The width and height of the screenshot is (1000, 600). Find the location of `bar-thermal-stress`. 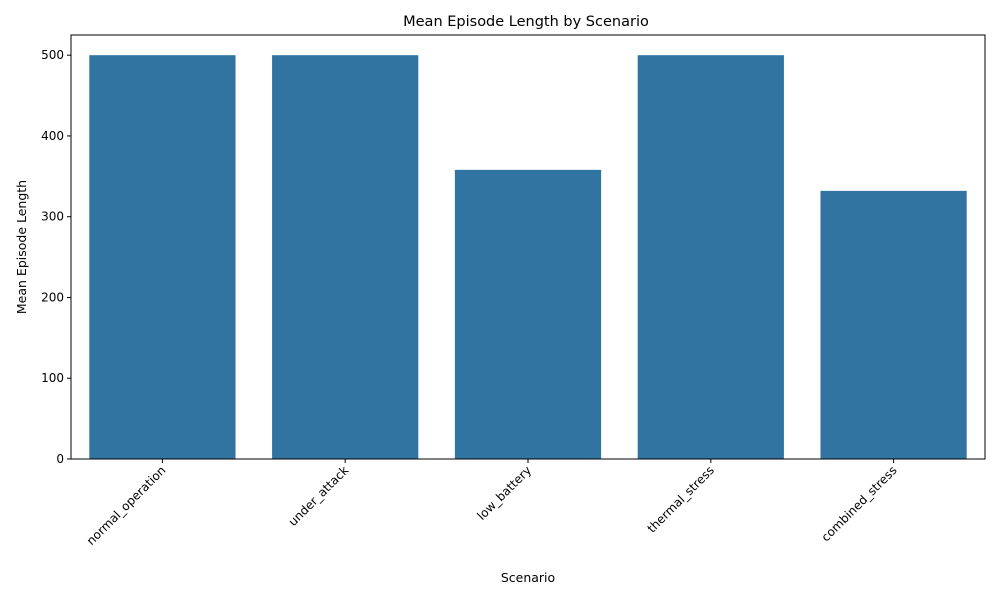

bar-thermal-stress is located at coordinates (710, 257).